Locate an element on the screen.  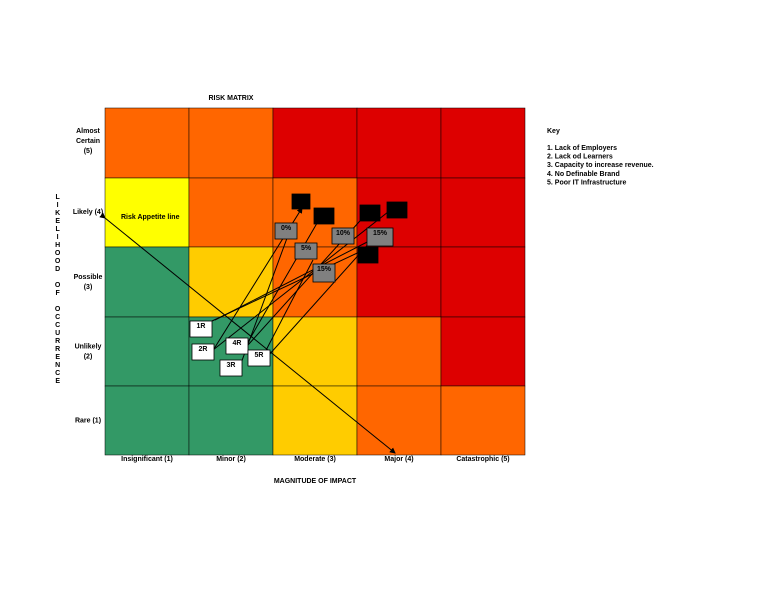
key-item: 4. No Definable Brand is located at coordinates (583, 174).